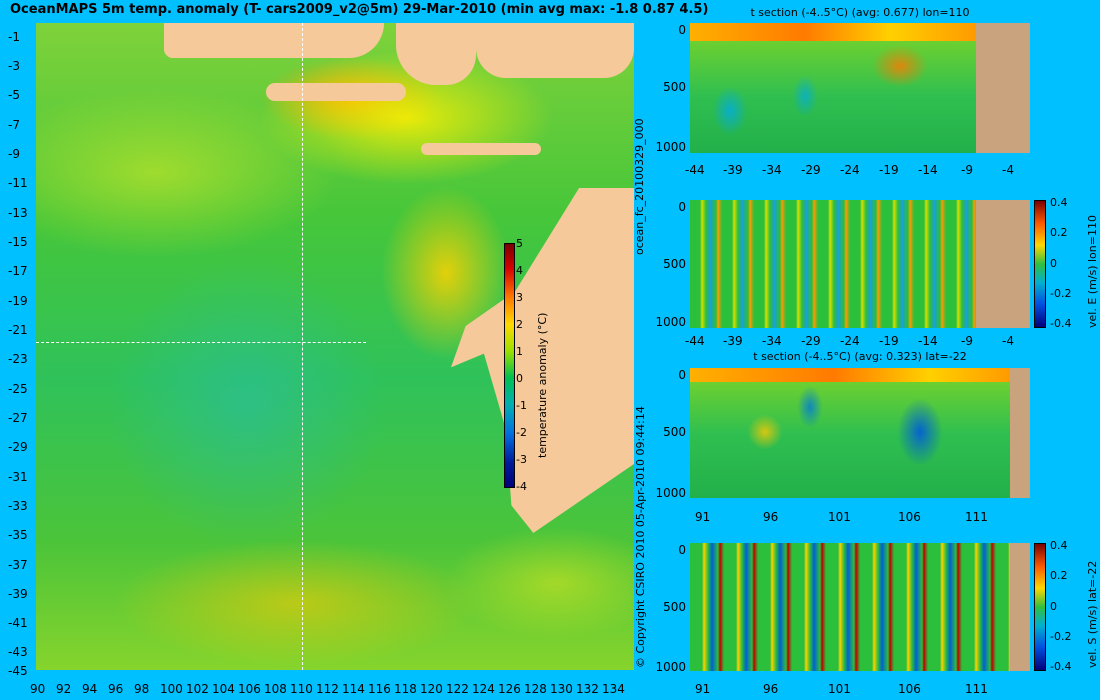 Image resolution: width=1100 pixels, height=700 pixels. I want to click on section-1-land, so click(1003, 88).